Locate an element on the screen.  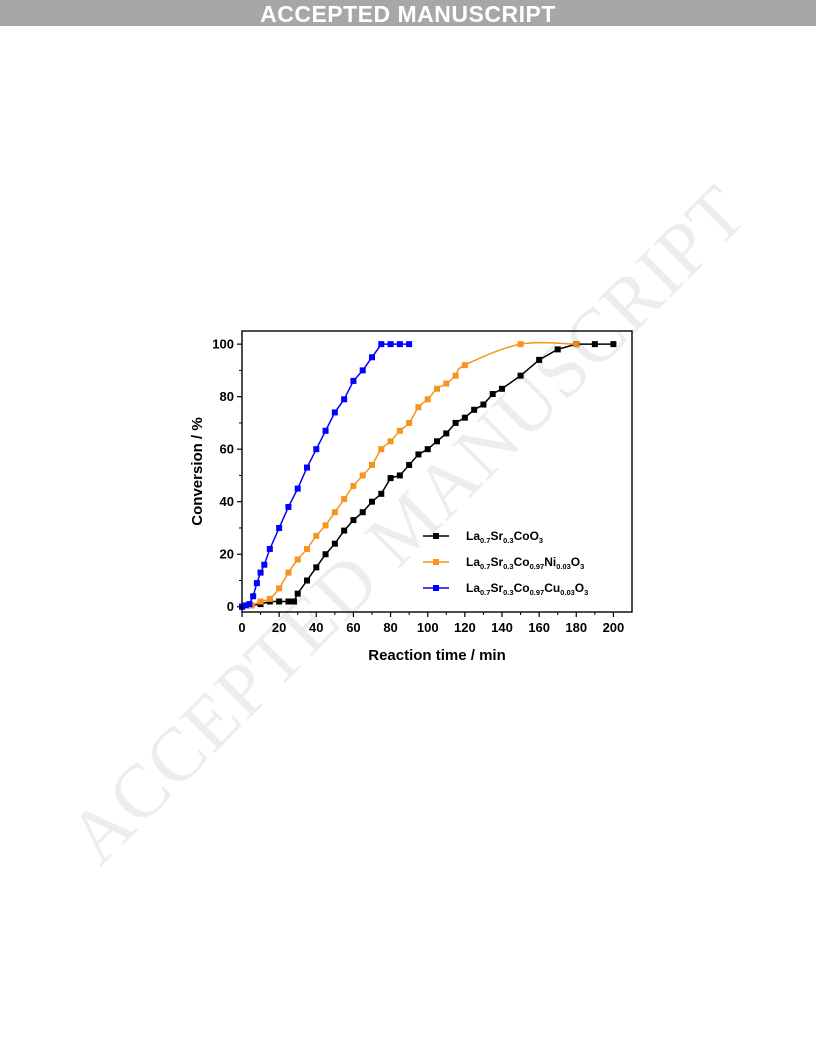
x-tick-label-9: 180 is located at coordinates (576, 627).